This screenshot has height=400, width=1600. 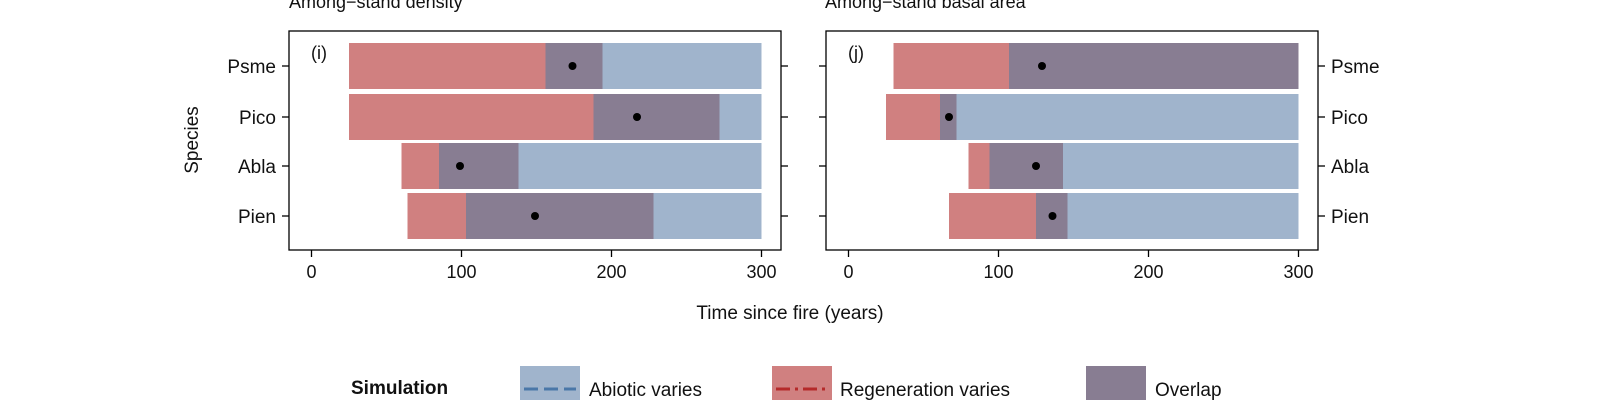 I want to click on bar-overlap-pien, so click(x=560, y=216).